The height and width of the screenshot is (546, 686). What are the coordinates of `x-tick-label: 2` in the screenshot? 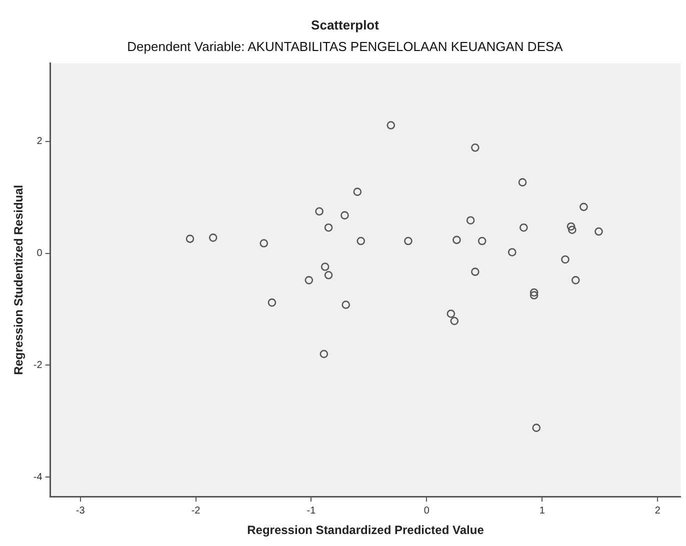 It's located at (657, 510).